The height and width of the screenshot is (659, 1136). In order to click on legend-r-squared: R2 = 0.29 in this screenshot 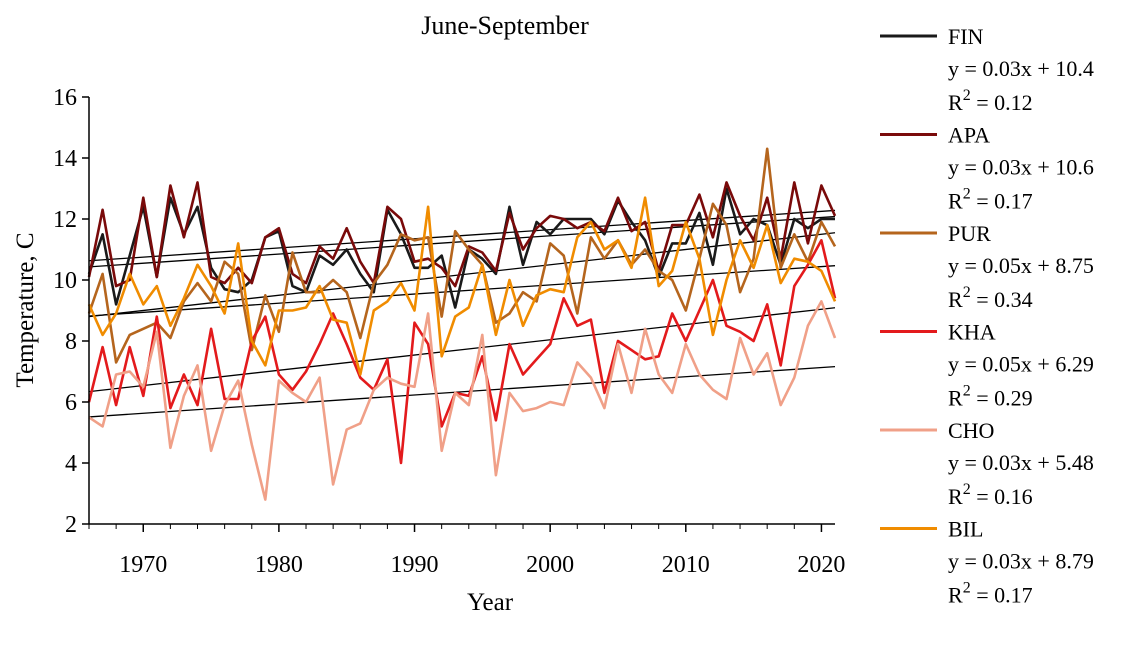, I will do `click(990, 397)`.